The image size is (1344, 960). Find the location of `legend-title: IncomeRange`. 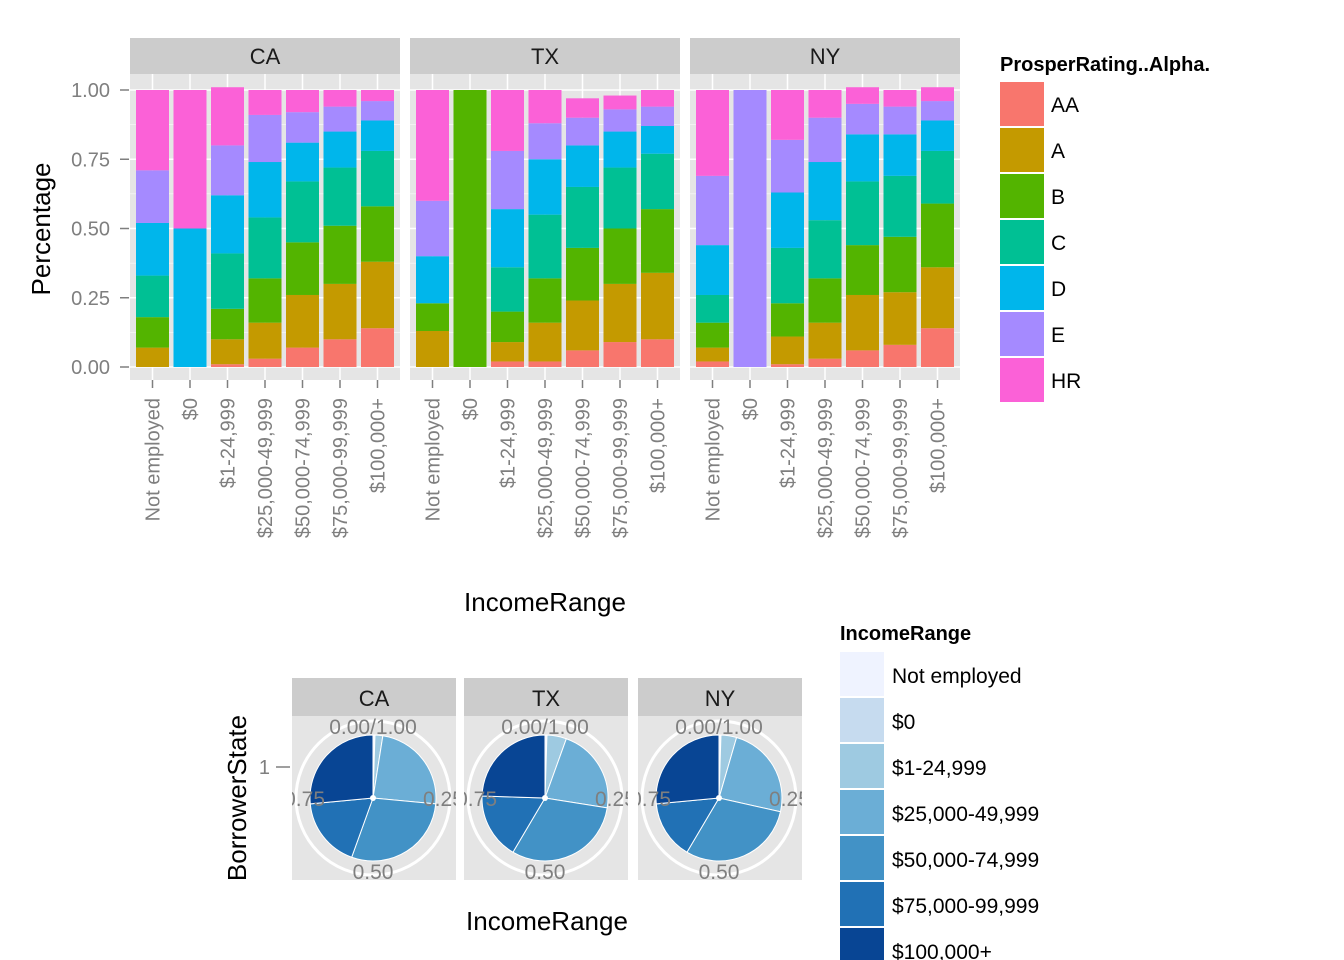

legend-title: IncomeRange is located at coordinates (905, 634).